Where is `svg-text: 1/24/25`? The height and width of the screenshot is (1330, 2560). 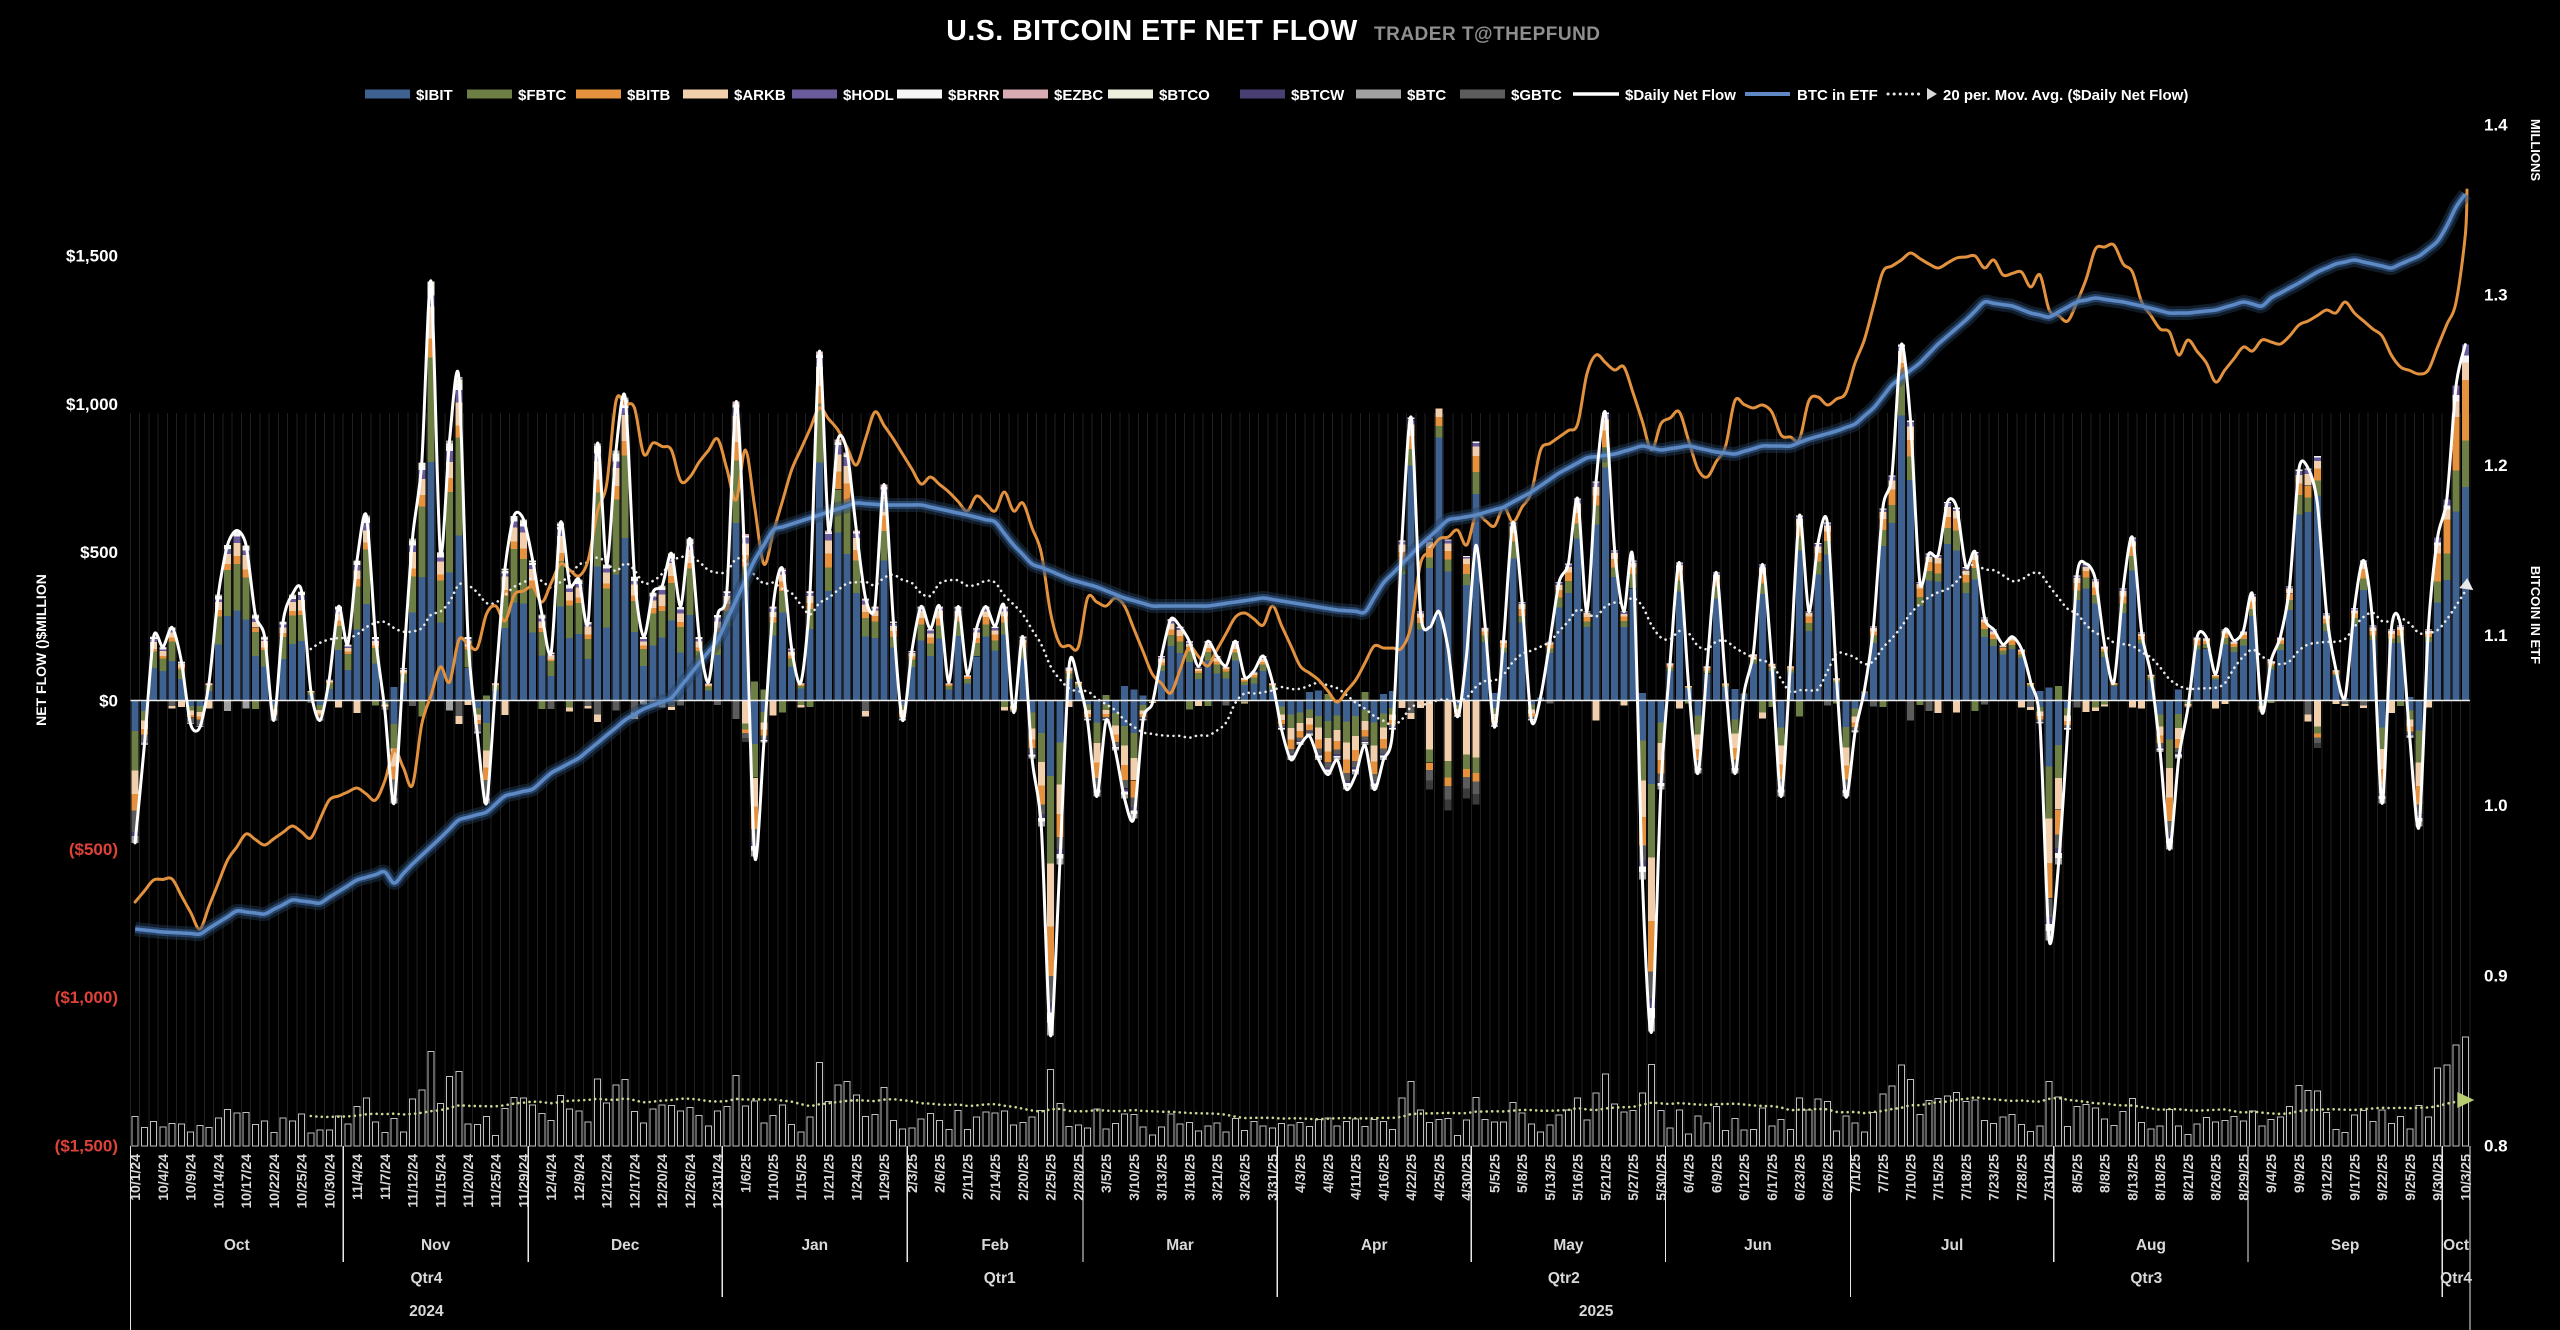 svg-text: 1/24/25 is located at coordinates (856, 1177).